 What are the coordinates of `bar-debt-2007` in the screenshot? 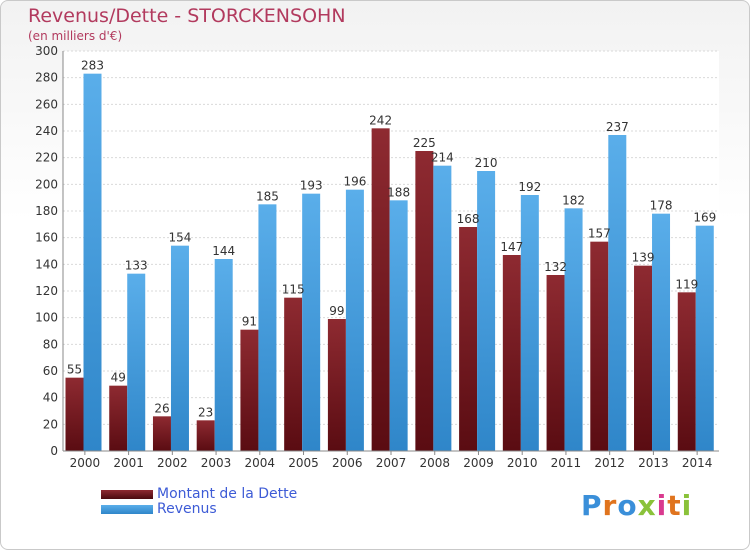 It's located at (380, 289).